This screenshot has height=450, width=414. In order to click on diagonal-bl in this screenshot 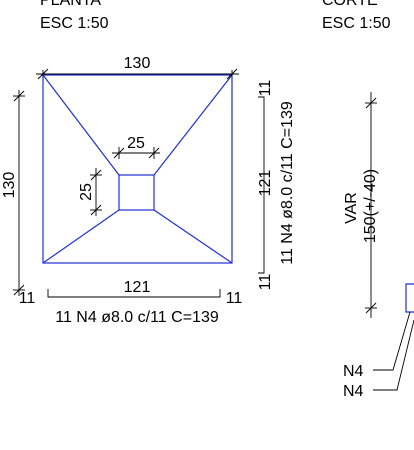, I will do `click(81, 236)`.